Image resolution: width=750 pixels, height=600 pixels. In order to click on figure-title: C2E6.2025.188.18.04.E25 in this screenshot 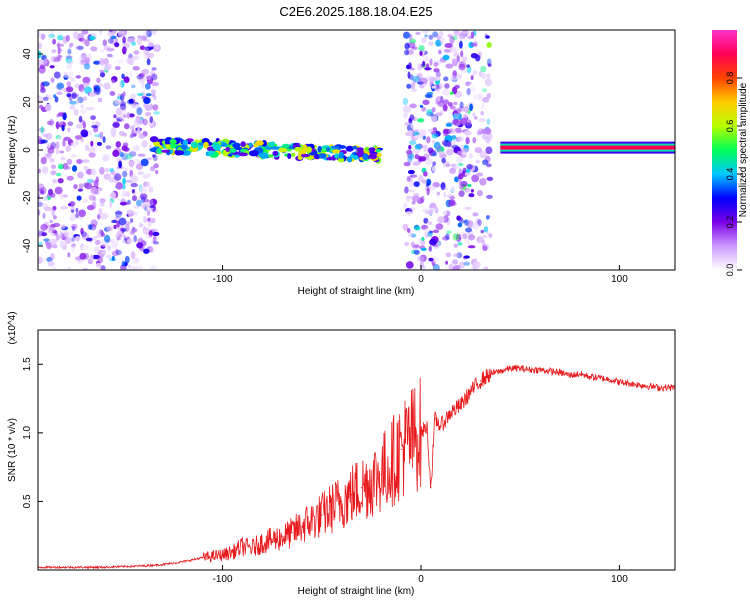, I will do `click(355, 11)`.